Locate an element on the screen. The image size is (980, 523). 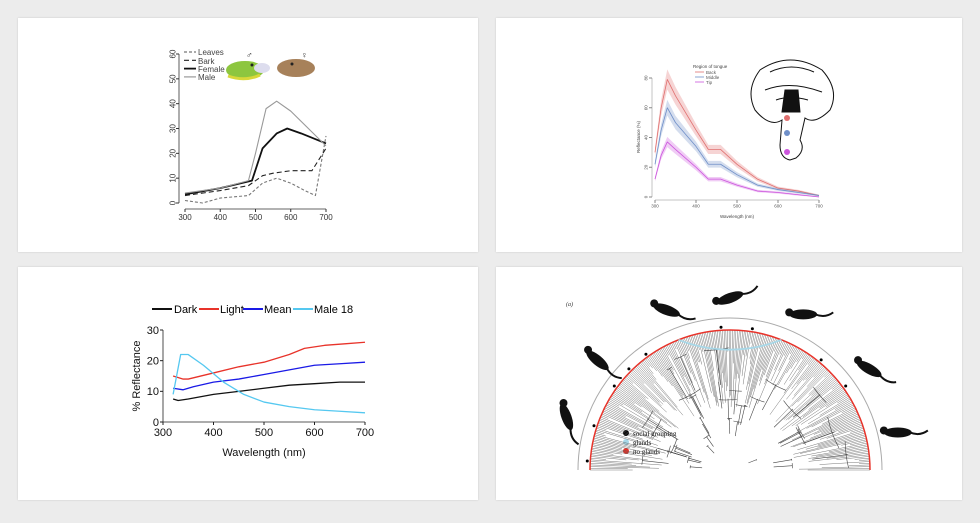
legend-label-mean: Mean is located at coordinates (278, 310).